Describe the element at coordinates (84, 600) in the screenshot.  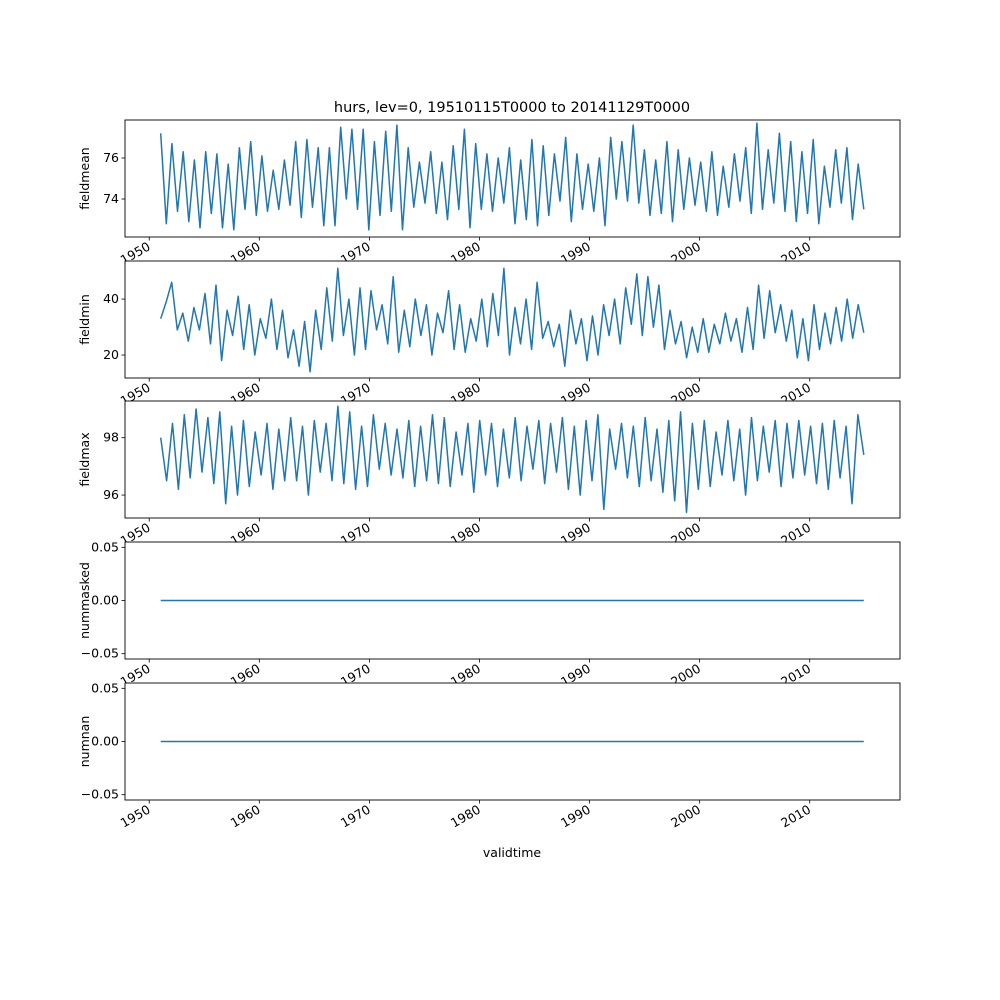
I see `y-axis-label: nummasked` at that location.